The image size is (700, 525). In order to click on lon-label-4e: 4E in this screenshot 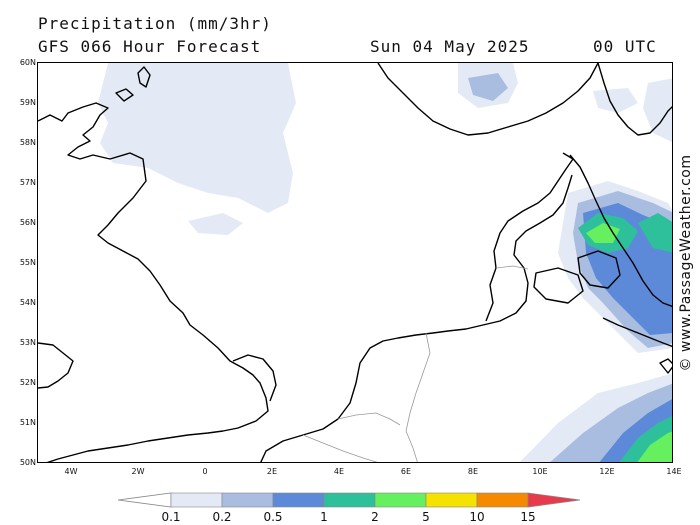, I will do `click(339, 471)`.